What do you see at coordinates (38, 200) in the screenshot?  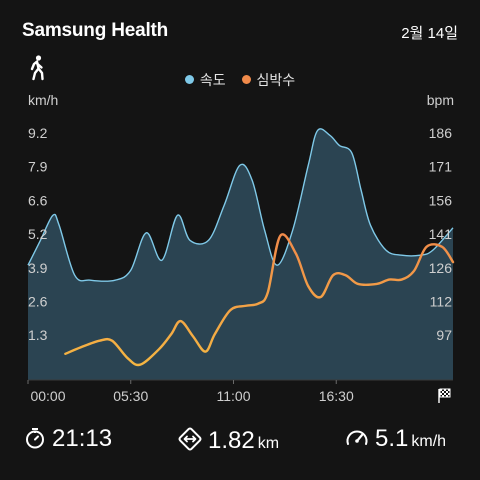 I see `speed-tick-label: 6.6` at bounding box center [38, 200].